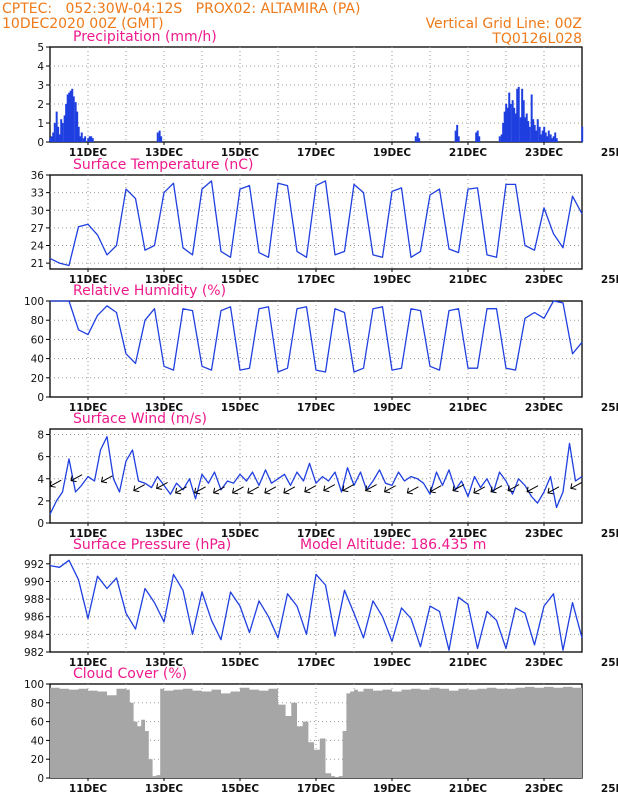 This screenshot has width=618, height=800. Describe the element at coordinates (37, 379) in the screenshot. I see `y-tick-label: 20` at that location.